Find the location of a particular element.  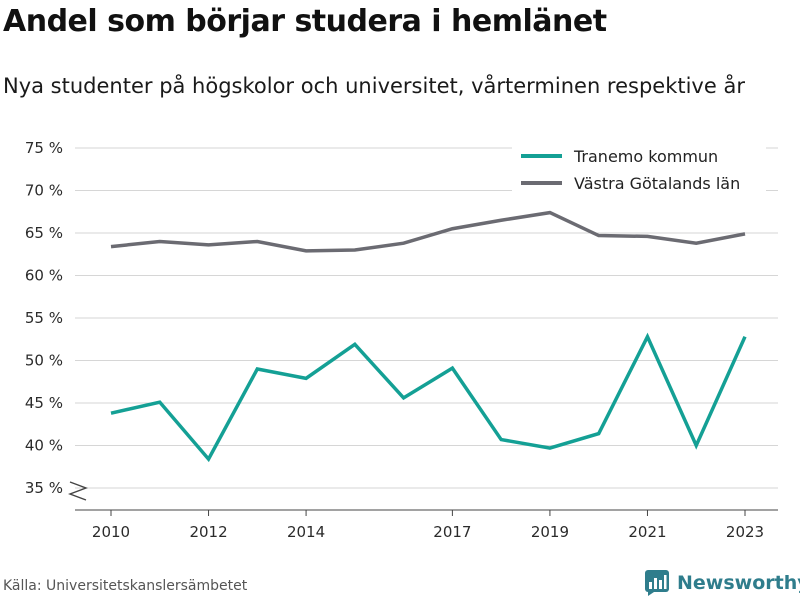

x-tick-label: 2019 is located at coordinates (550, 532).